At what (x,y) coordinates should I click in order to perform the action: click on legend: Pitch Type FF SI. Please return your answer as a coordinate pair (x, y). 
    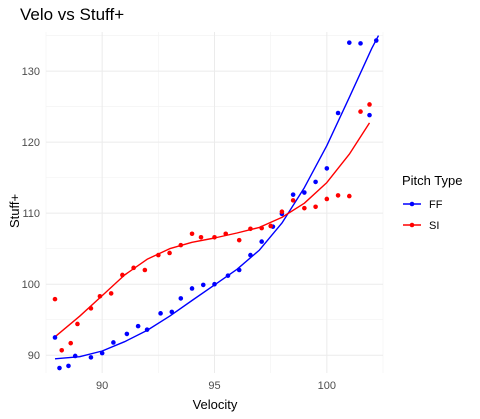
    Looking at the image, I should click on (432, 202).